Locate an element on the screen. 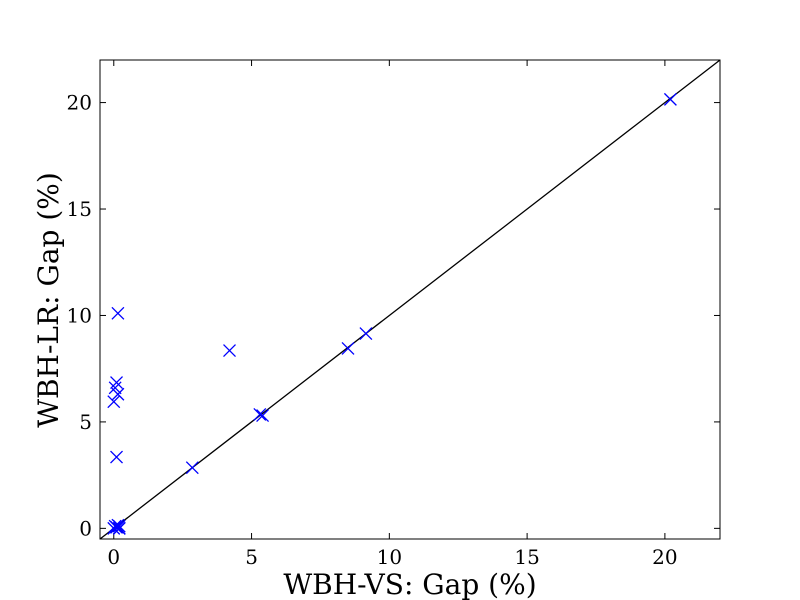  y-tick-label: 10 is located at coordinates (79, 315).